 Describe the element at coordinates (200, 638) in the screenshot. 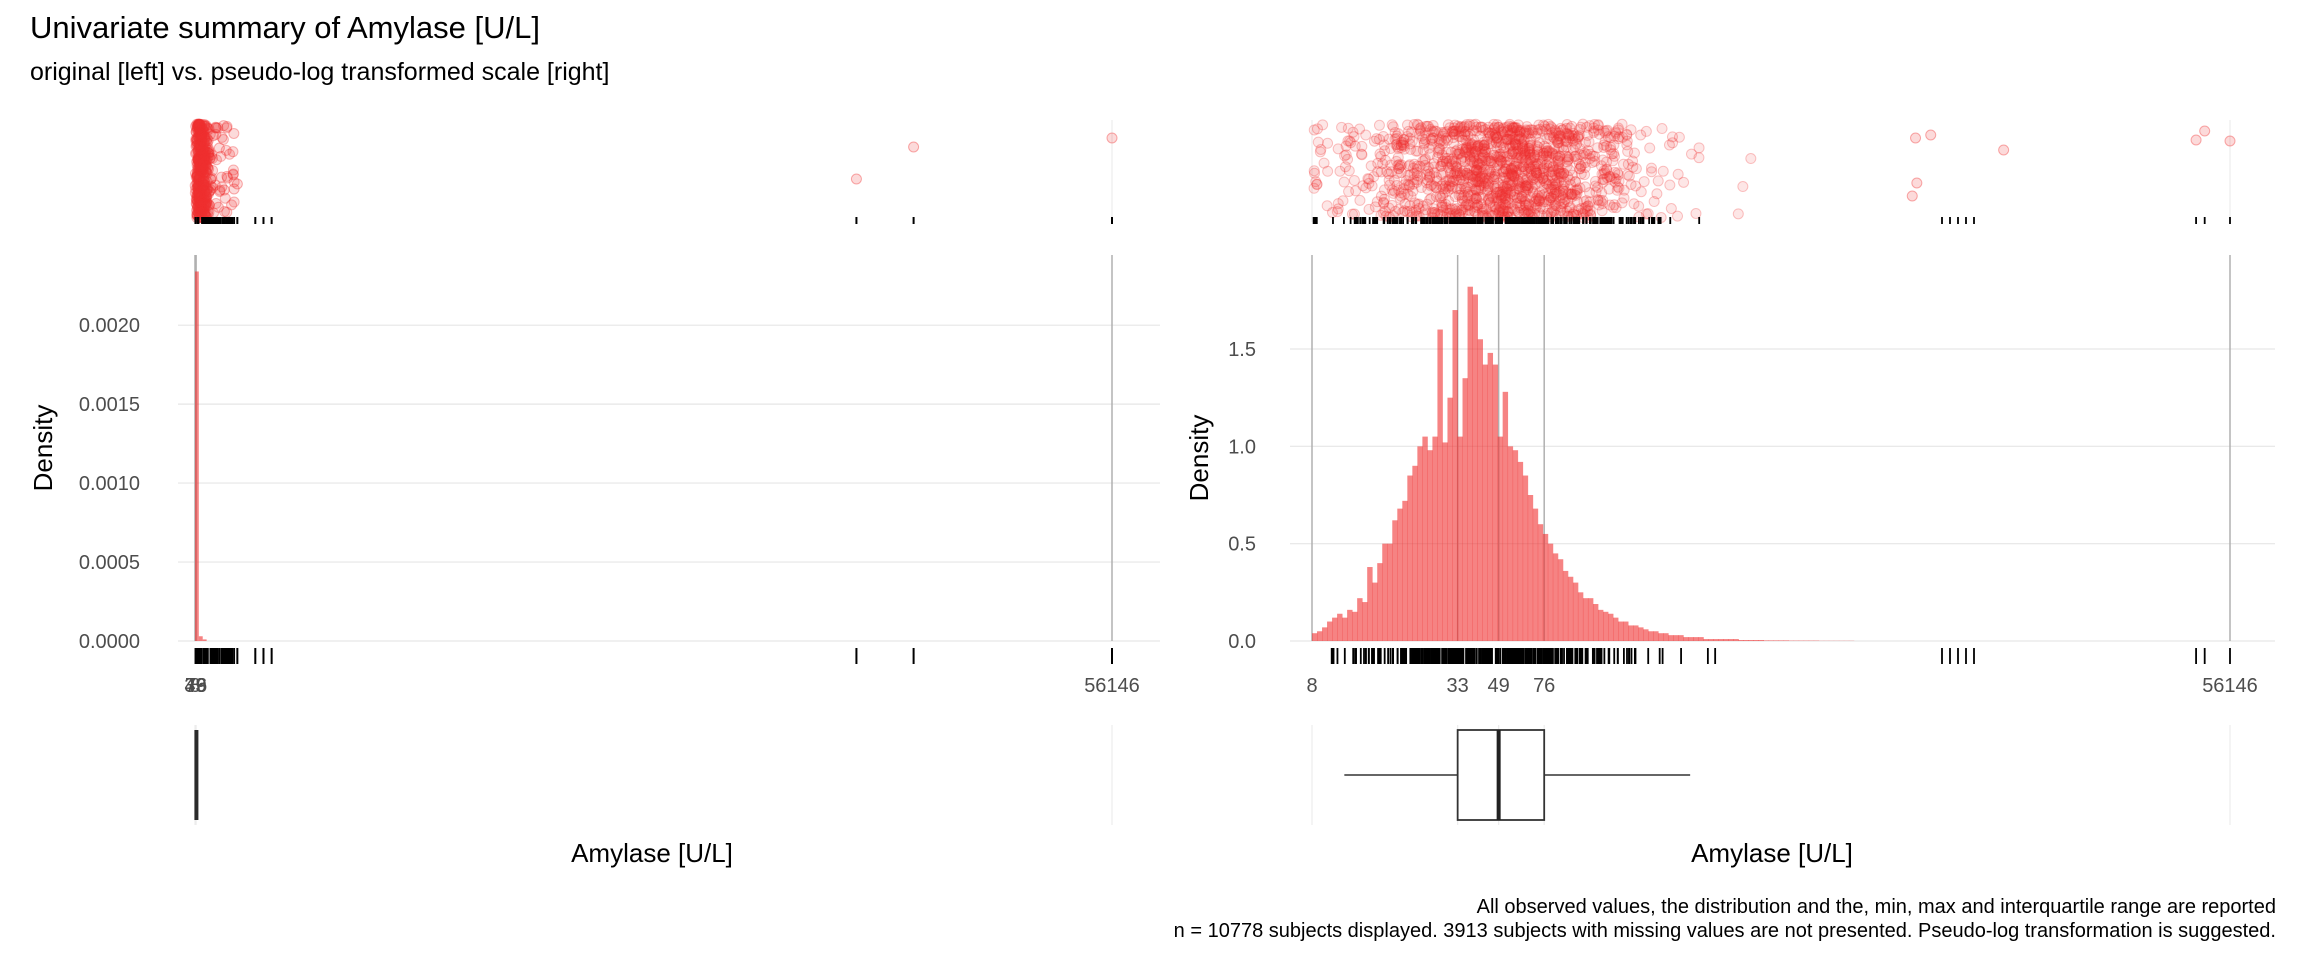

I see `left-histogram-bar` at that location.